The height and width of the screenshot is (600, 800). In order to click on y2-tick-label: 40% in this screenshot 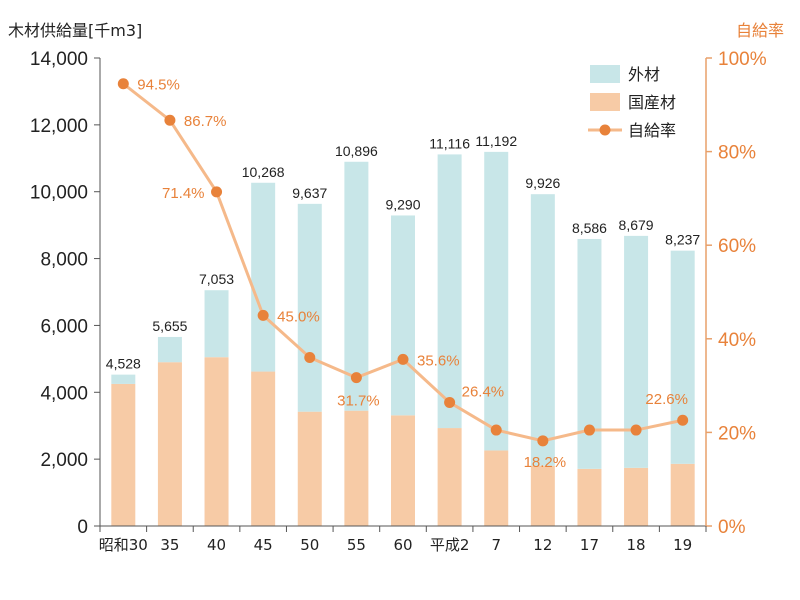, I will do `click(737, 340)`.